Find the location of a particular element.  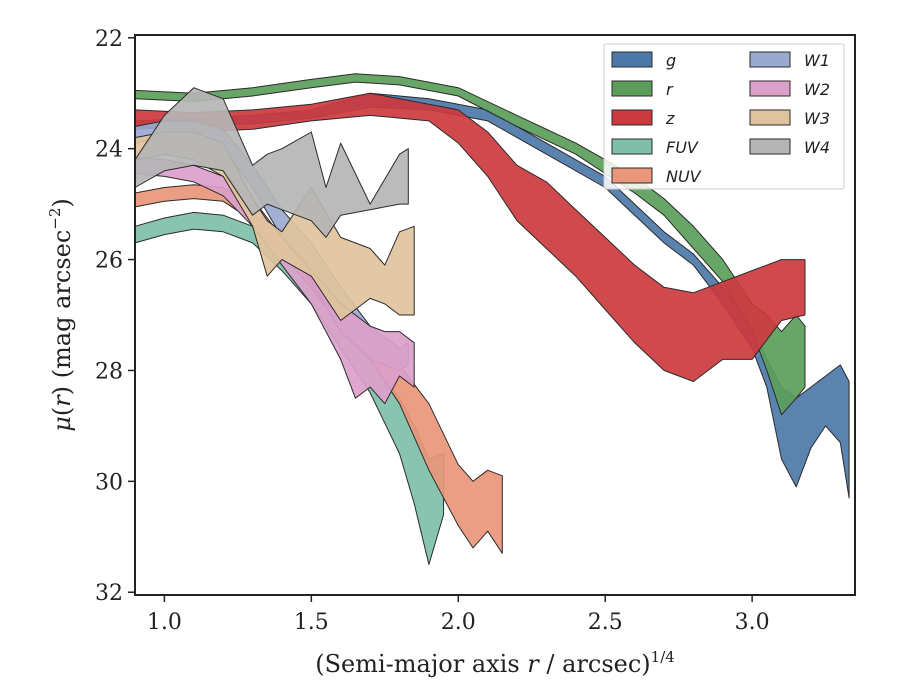

legend-swatch-nuv is located at coordinates (632, 175).